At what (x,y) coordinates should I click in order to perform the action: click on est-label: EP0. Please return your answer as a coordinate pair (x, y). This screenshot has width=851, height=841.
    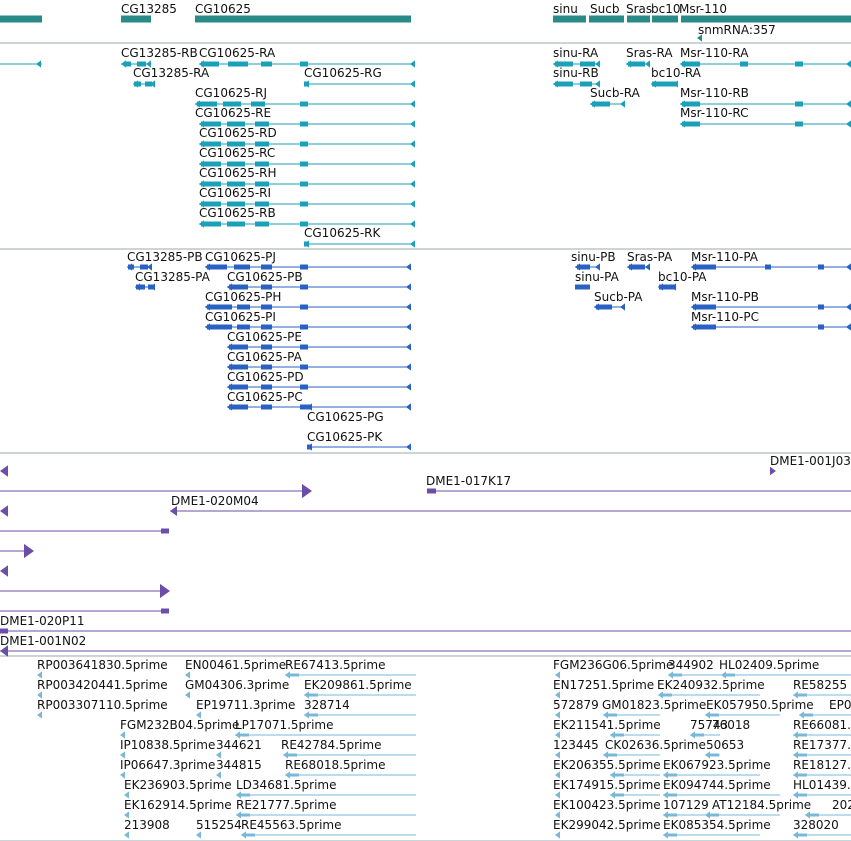
    Looking at the image, I should click on (840, 705).